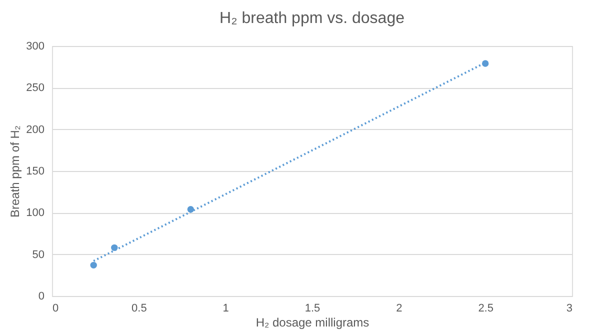  I want to click on x-tick-label: 3, so click(569, 308).